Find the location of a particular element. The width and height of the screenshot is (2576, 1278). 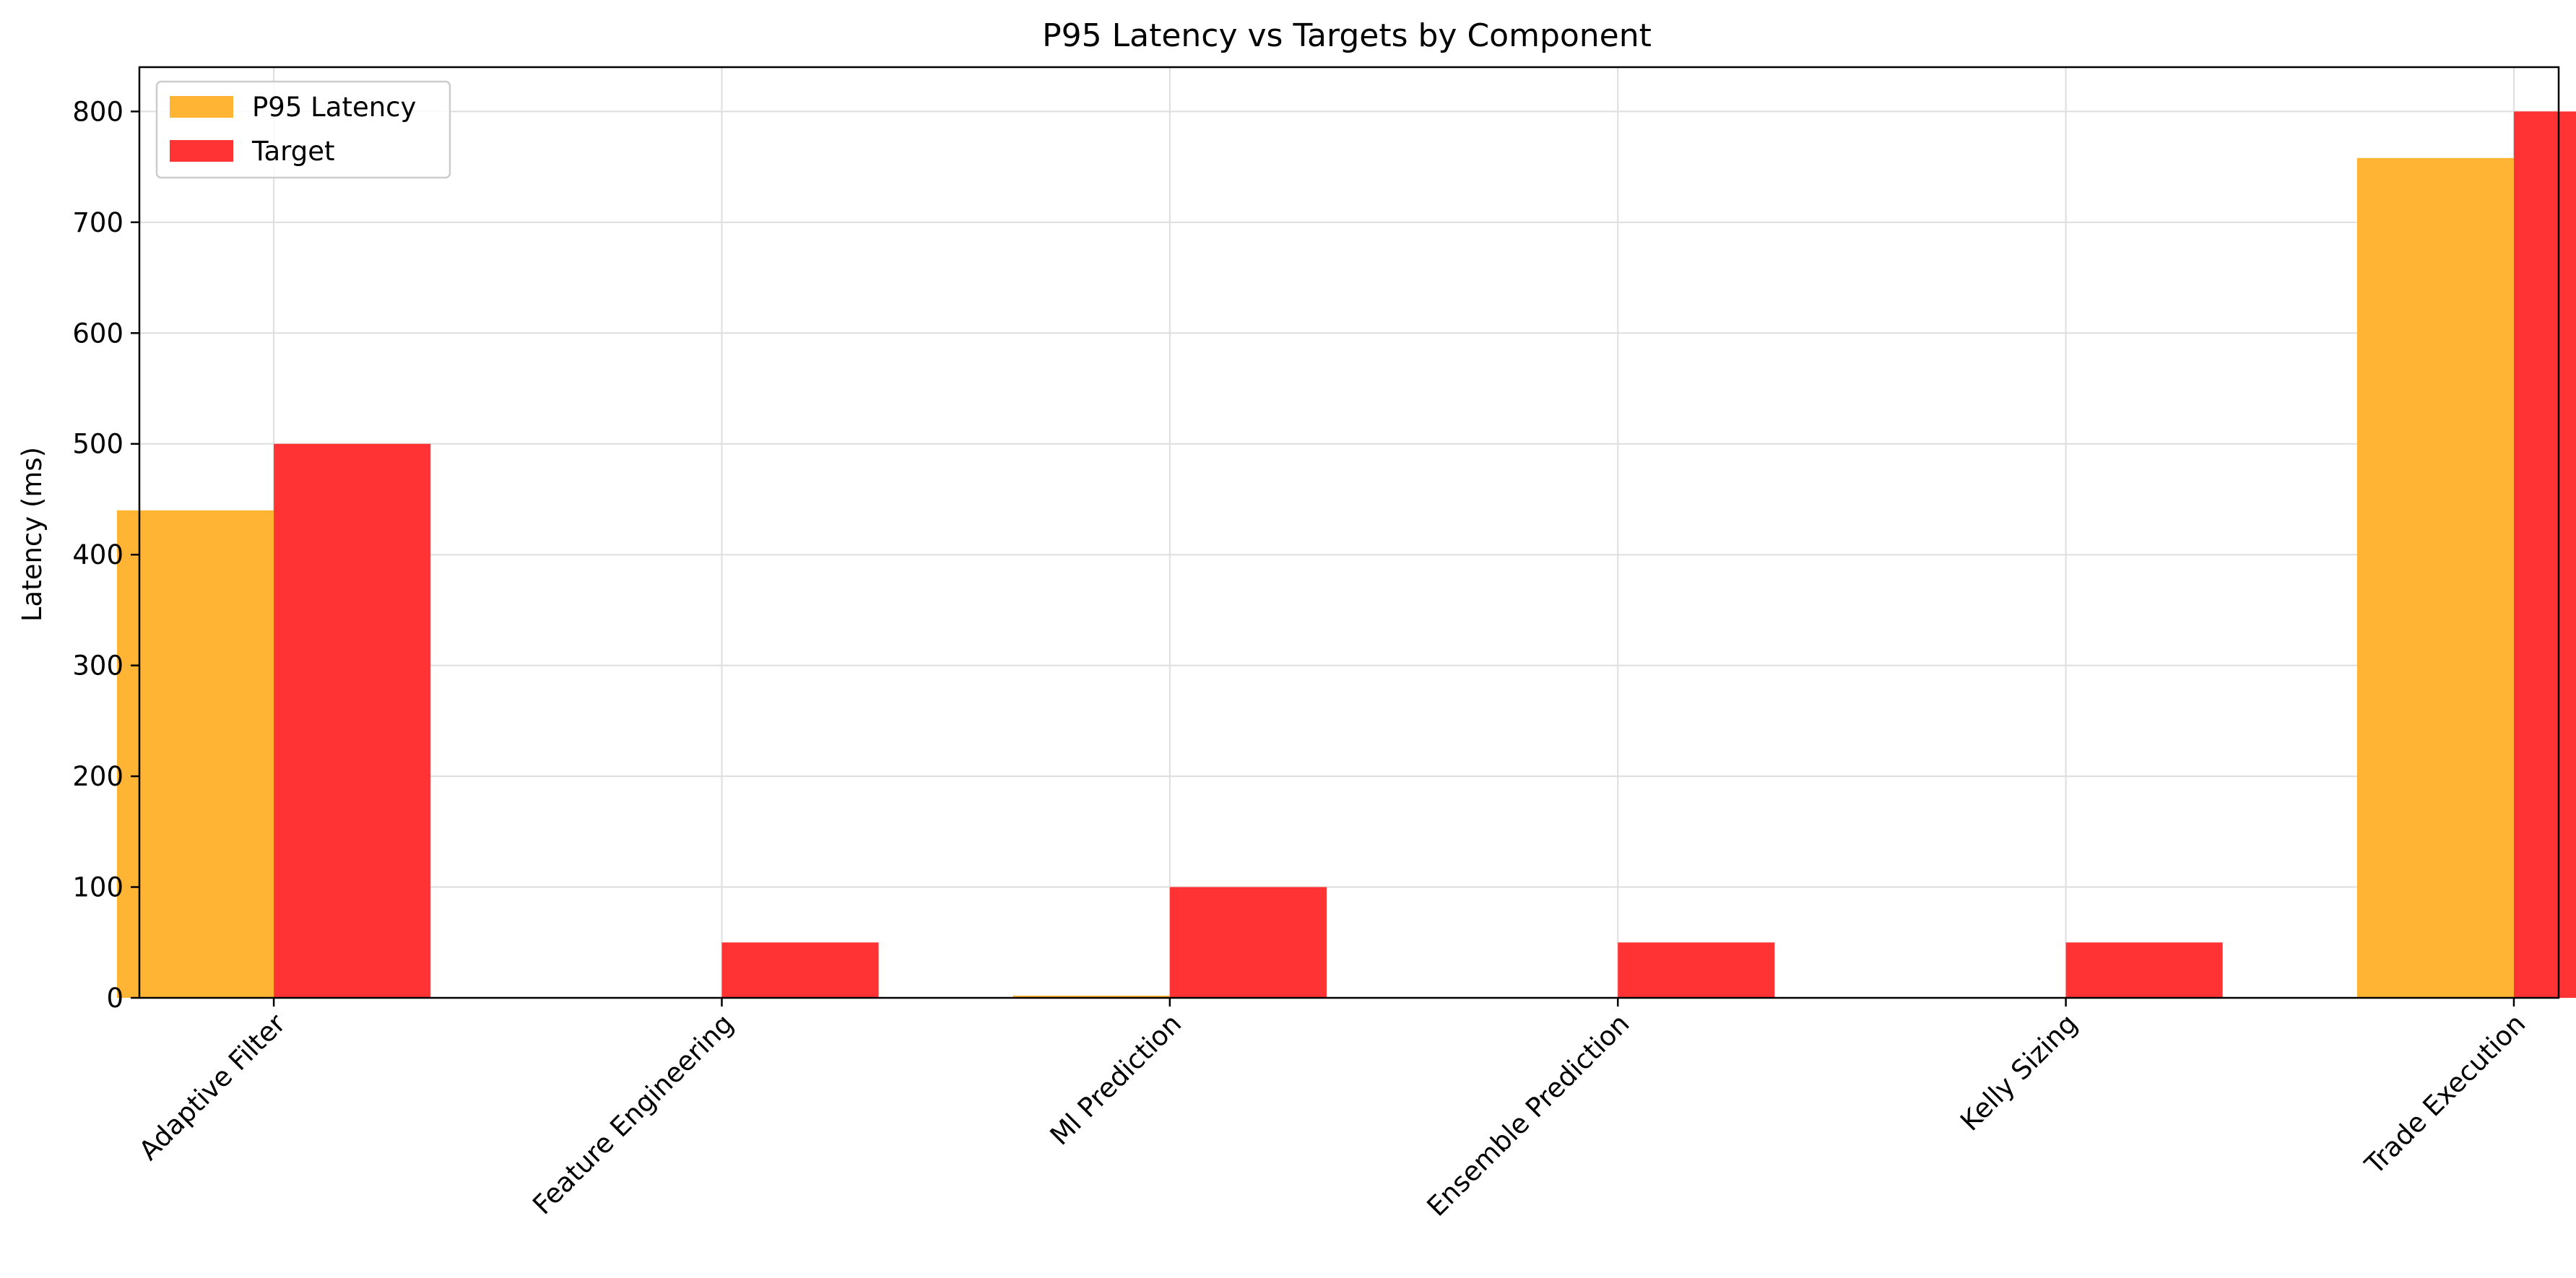

chart-title: P95 Latency vs Targets by Component is located at coordinates (1347, 35).